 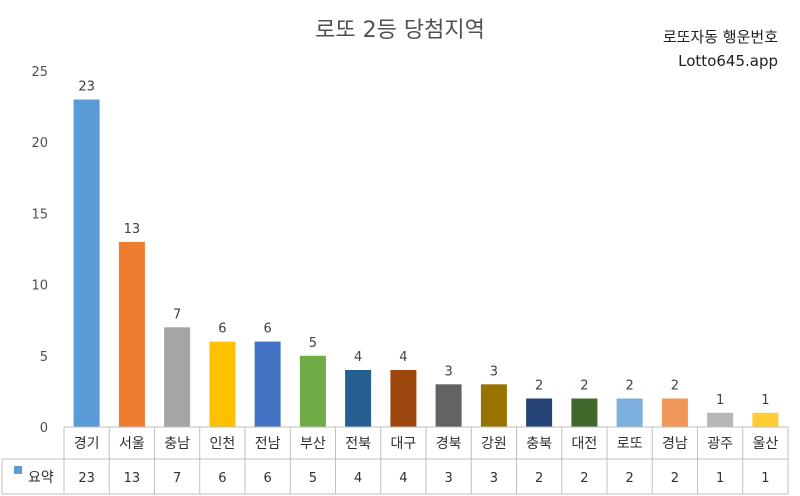 I want to click on data-label: 23, so click(x=86, y=86).